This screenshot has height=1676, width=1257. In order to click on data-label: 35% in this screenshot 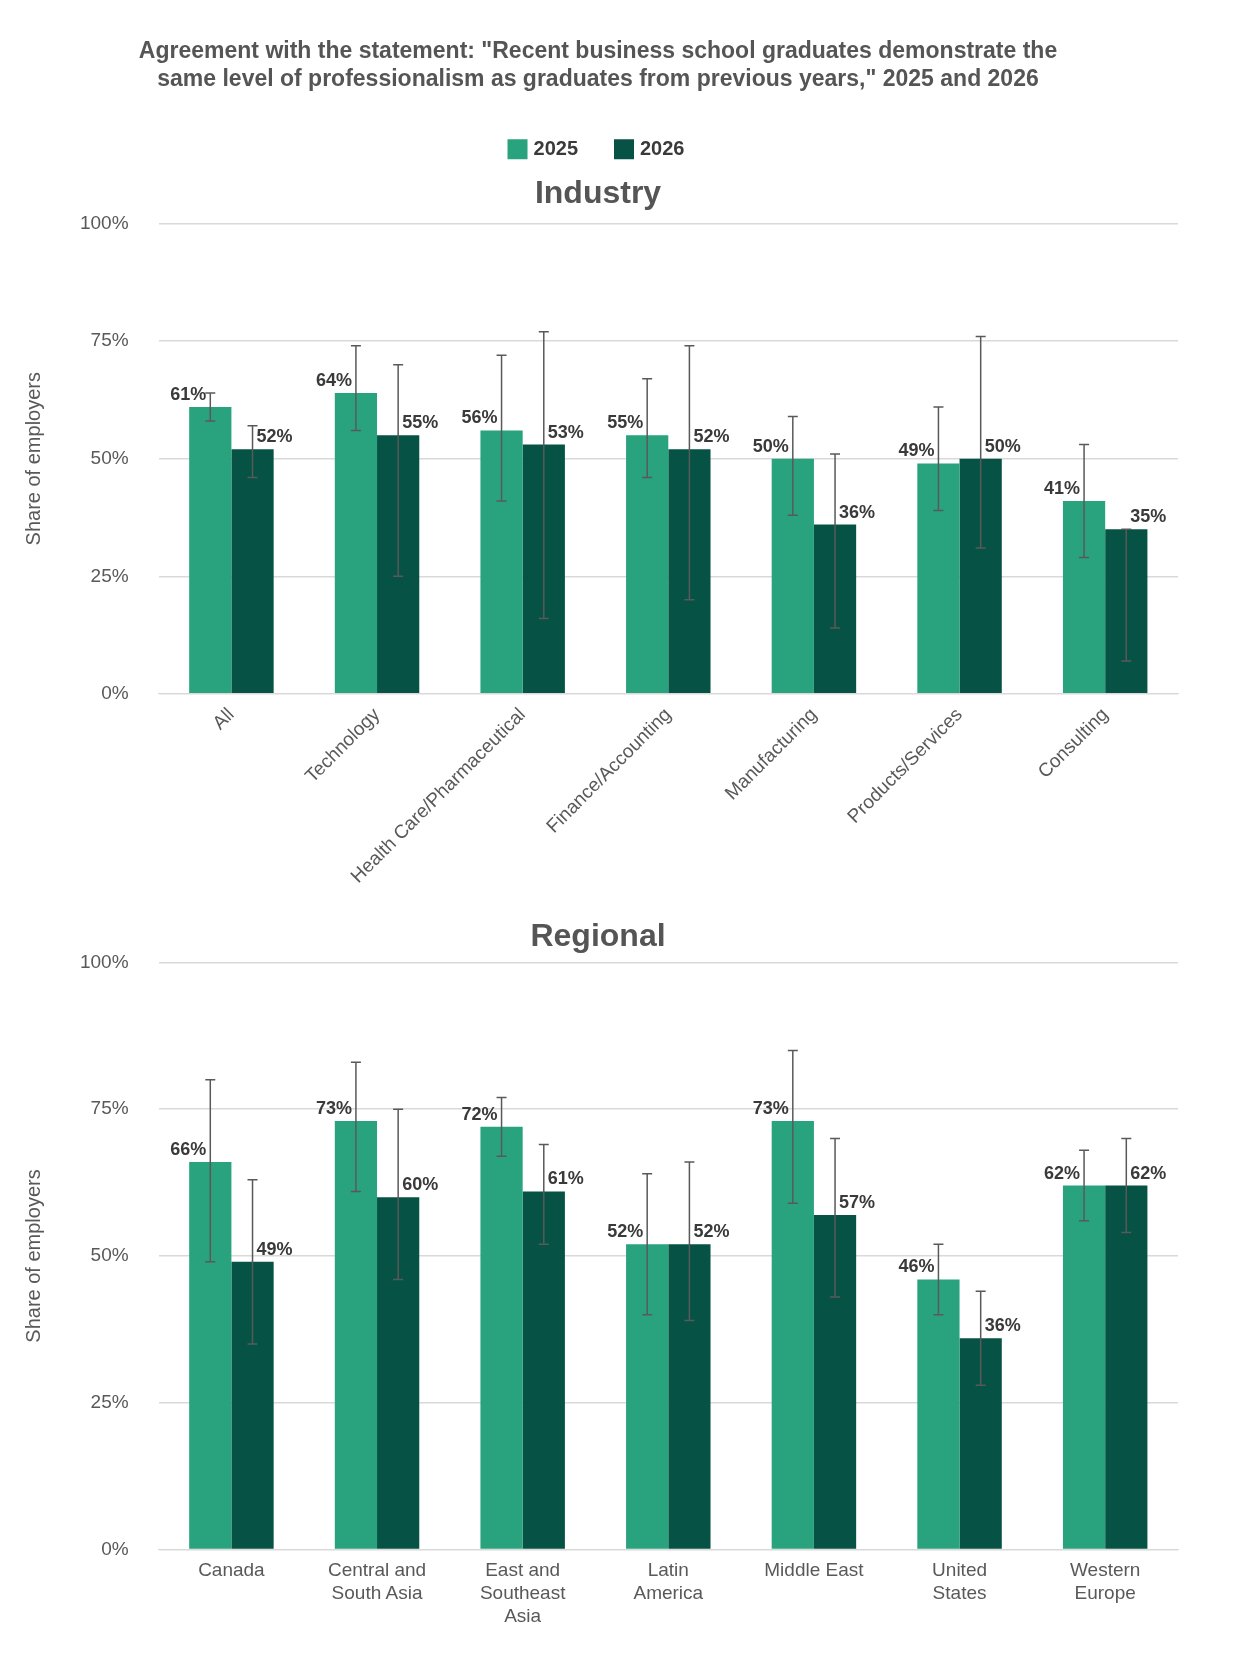, I will do `click(1148, 516)`.